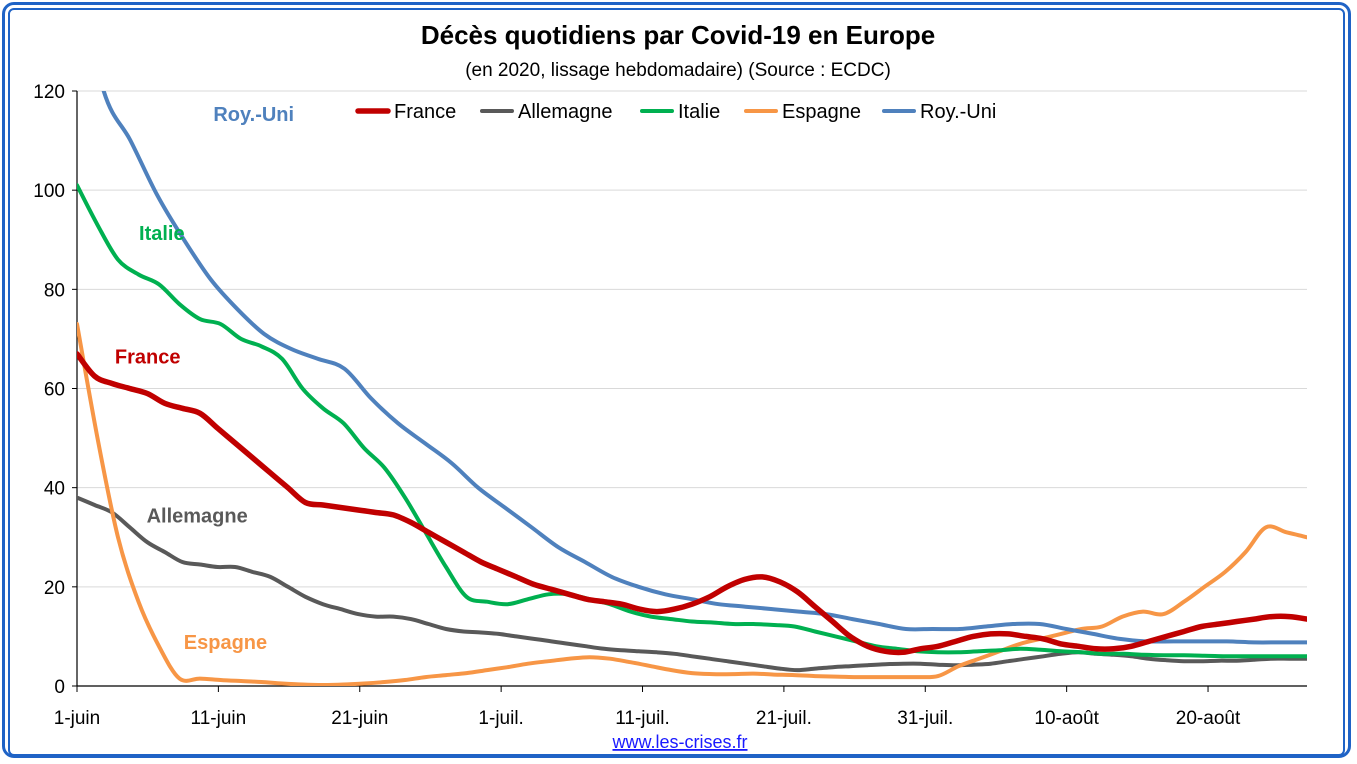  Describe the element at coordinates (925, 718) in the screenshot. I see `x-tick-label: 31-juil.` at that location.